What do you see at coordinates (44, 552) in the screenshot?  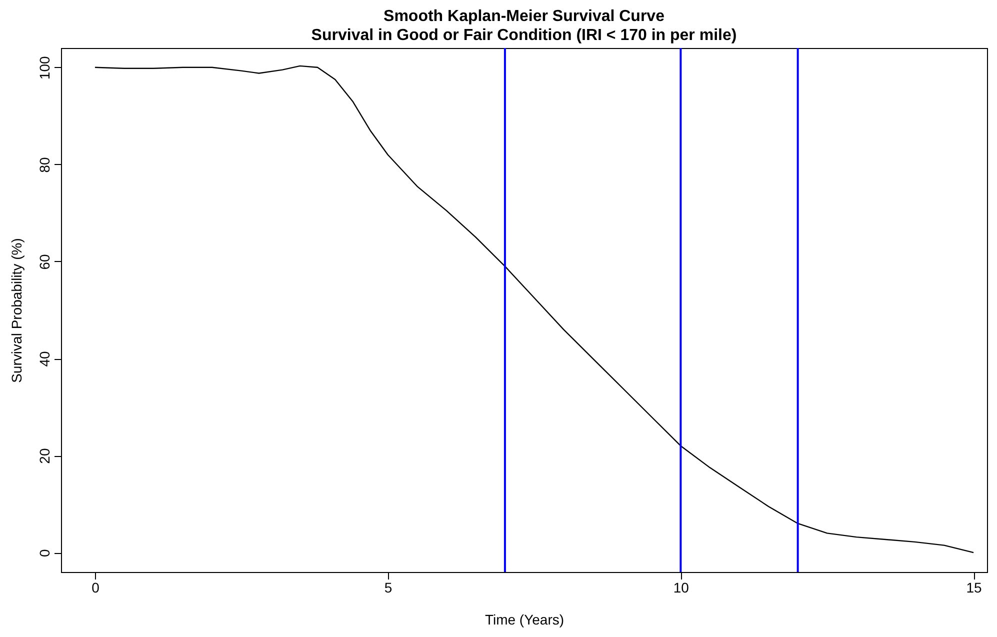 I see `y-tick-label: 0` at bounding box center [44, 552].